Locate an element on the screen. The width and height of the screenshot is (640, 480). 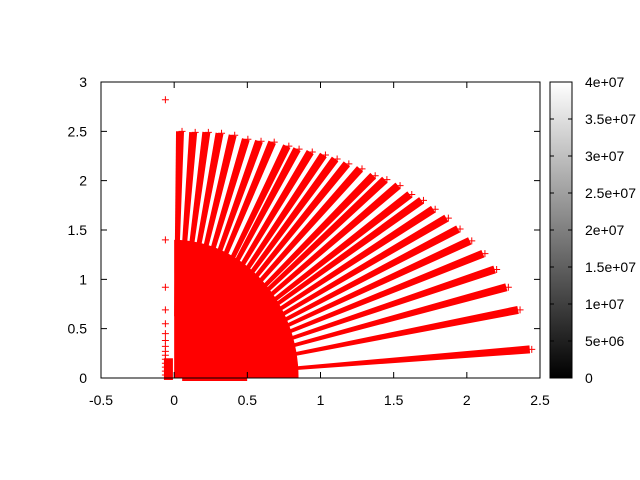
x-tick-label-2: 0.5 is located at coordinates (248, 400).